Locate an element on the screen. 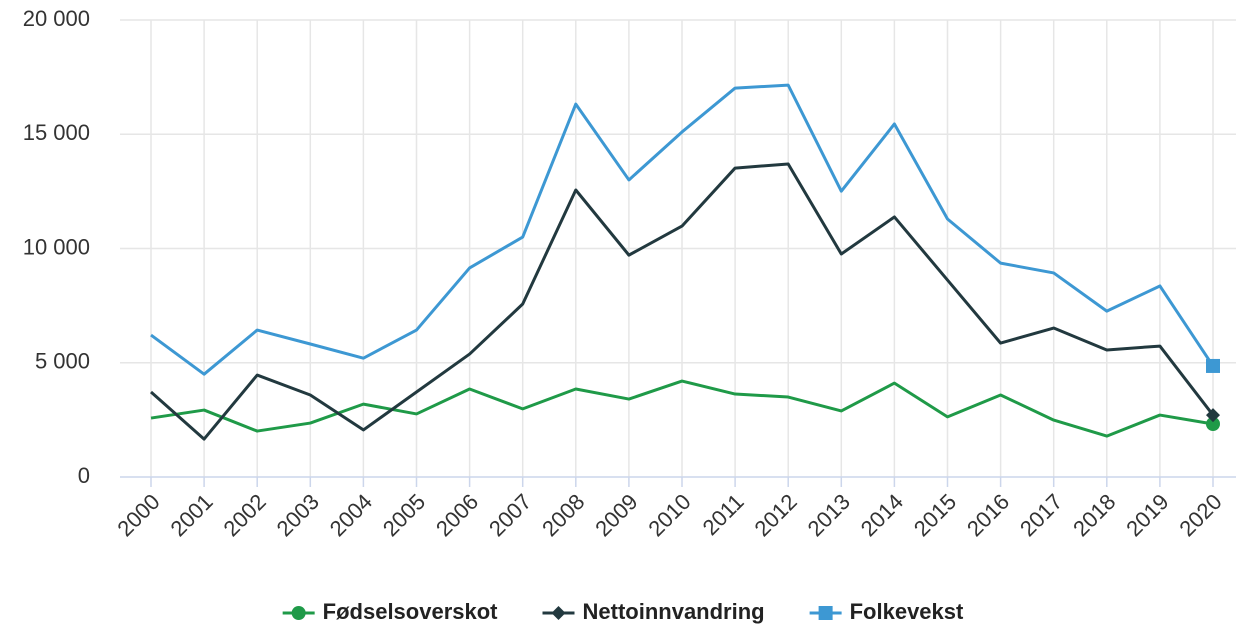 The height and width of the screenshot is (629, 1236). x-tick-label: 2017 is located at coordinates (1041, 515).